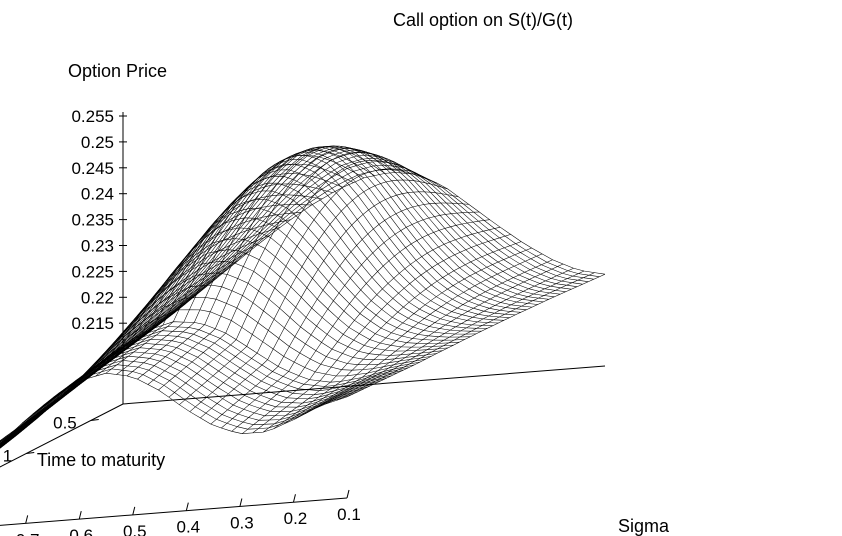 The height and width of the screenshot is (536, 842). I want to click on price-tick-label: 0.245, so click(92, 168).